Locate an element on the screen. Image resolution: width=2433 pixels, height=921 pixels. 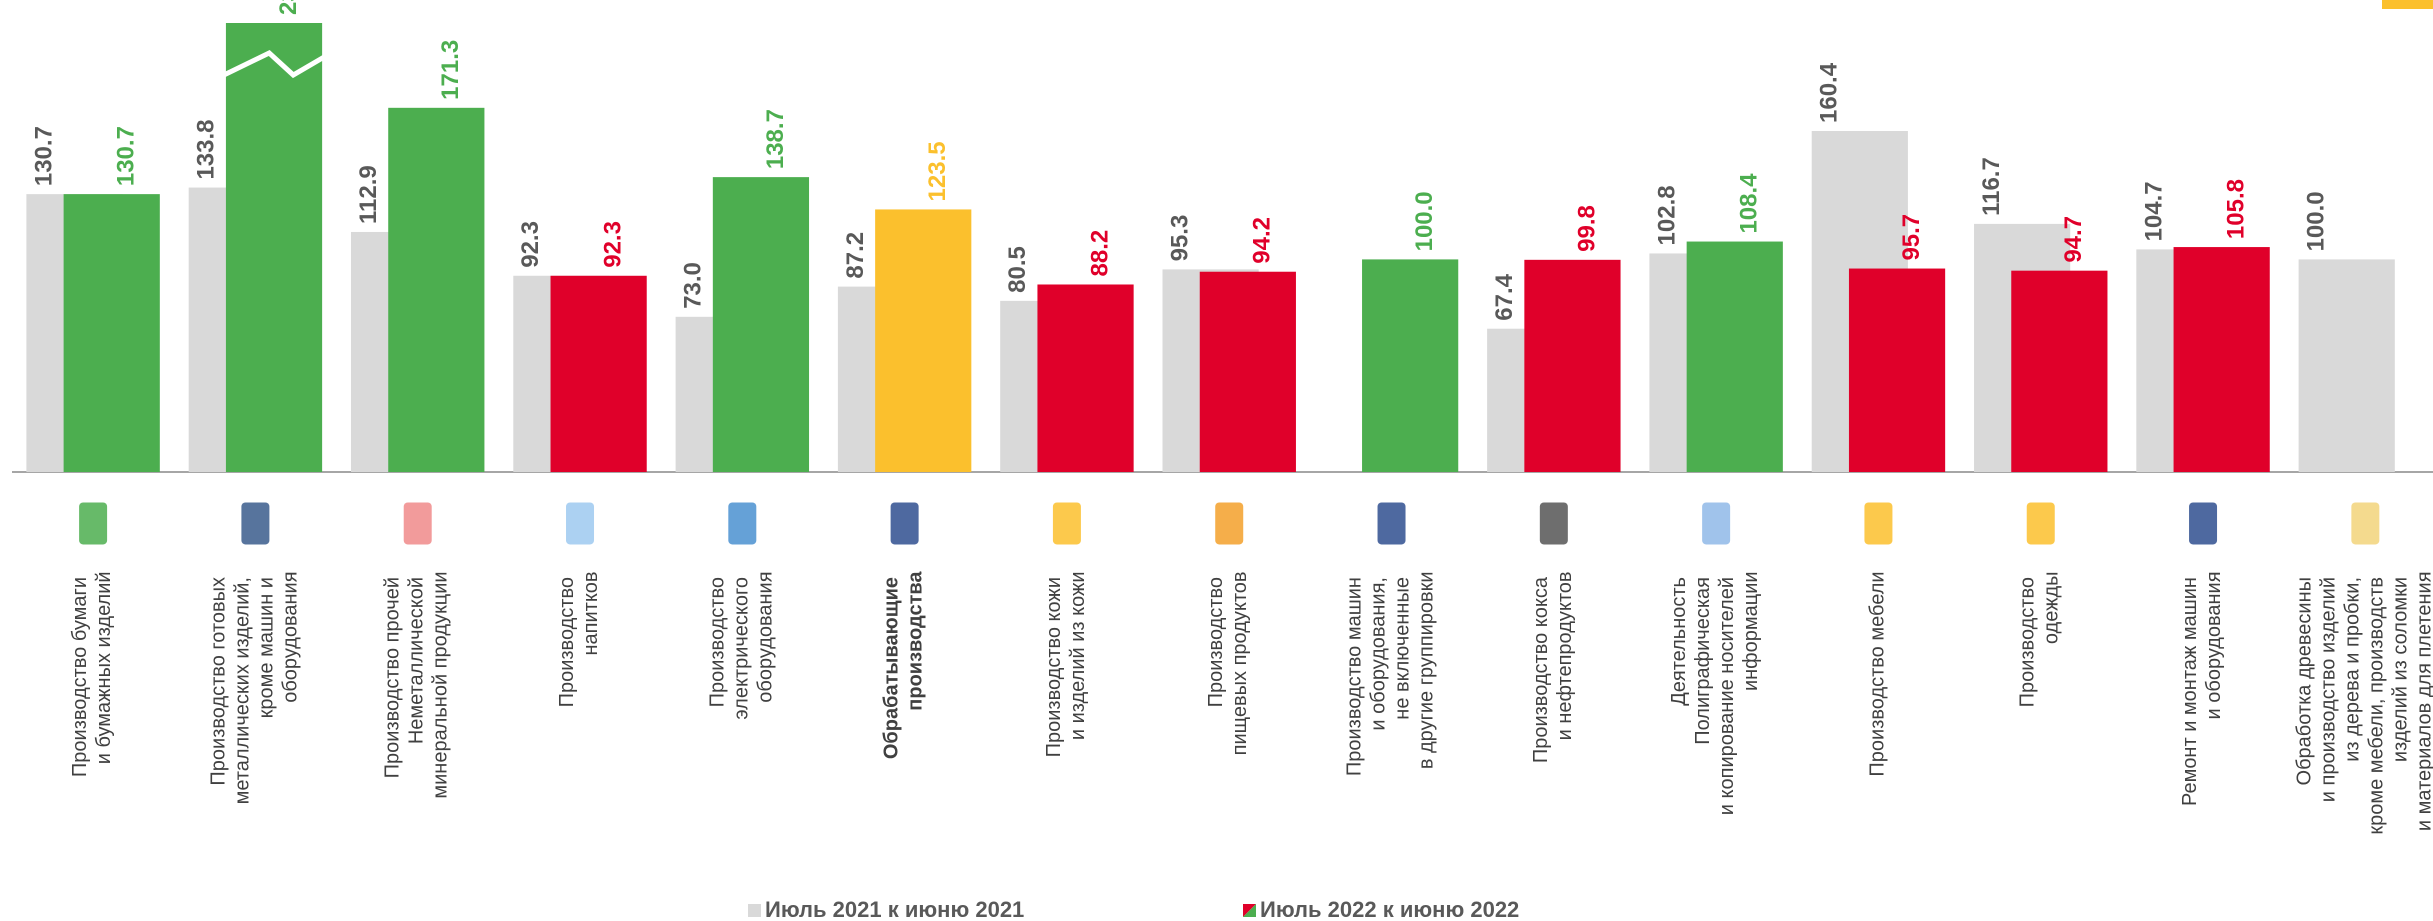
category-line: Производство машин is located at coordinates (1355, 673).